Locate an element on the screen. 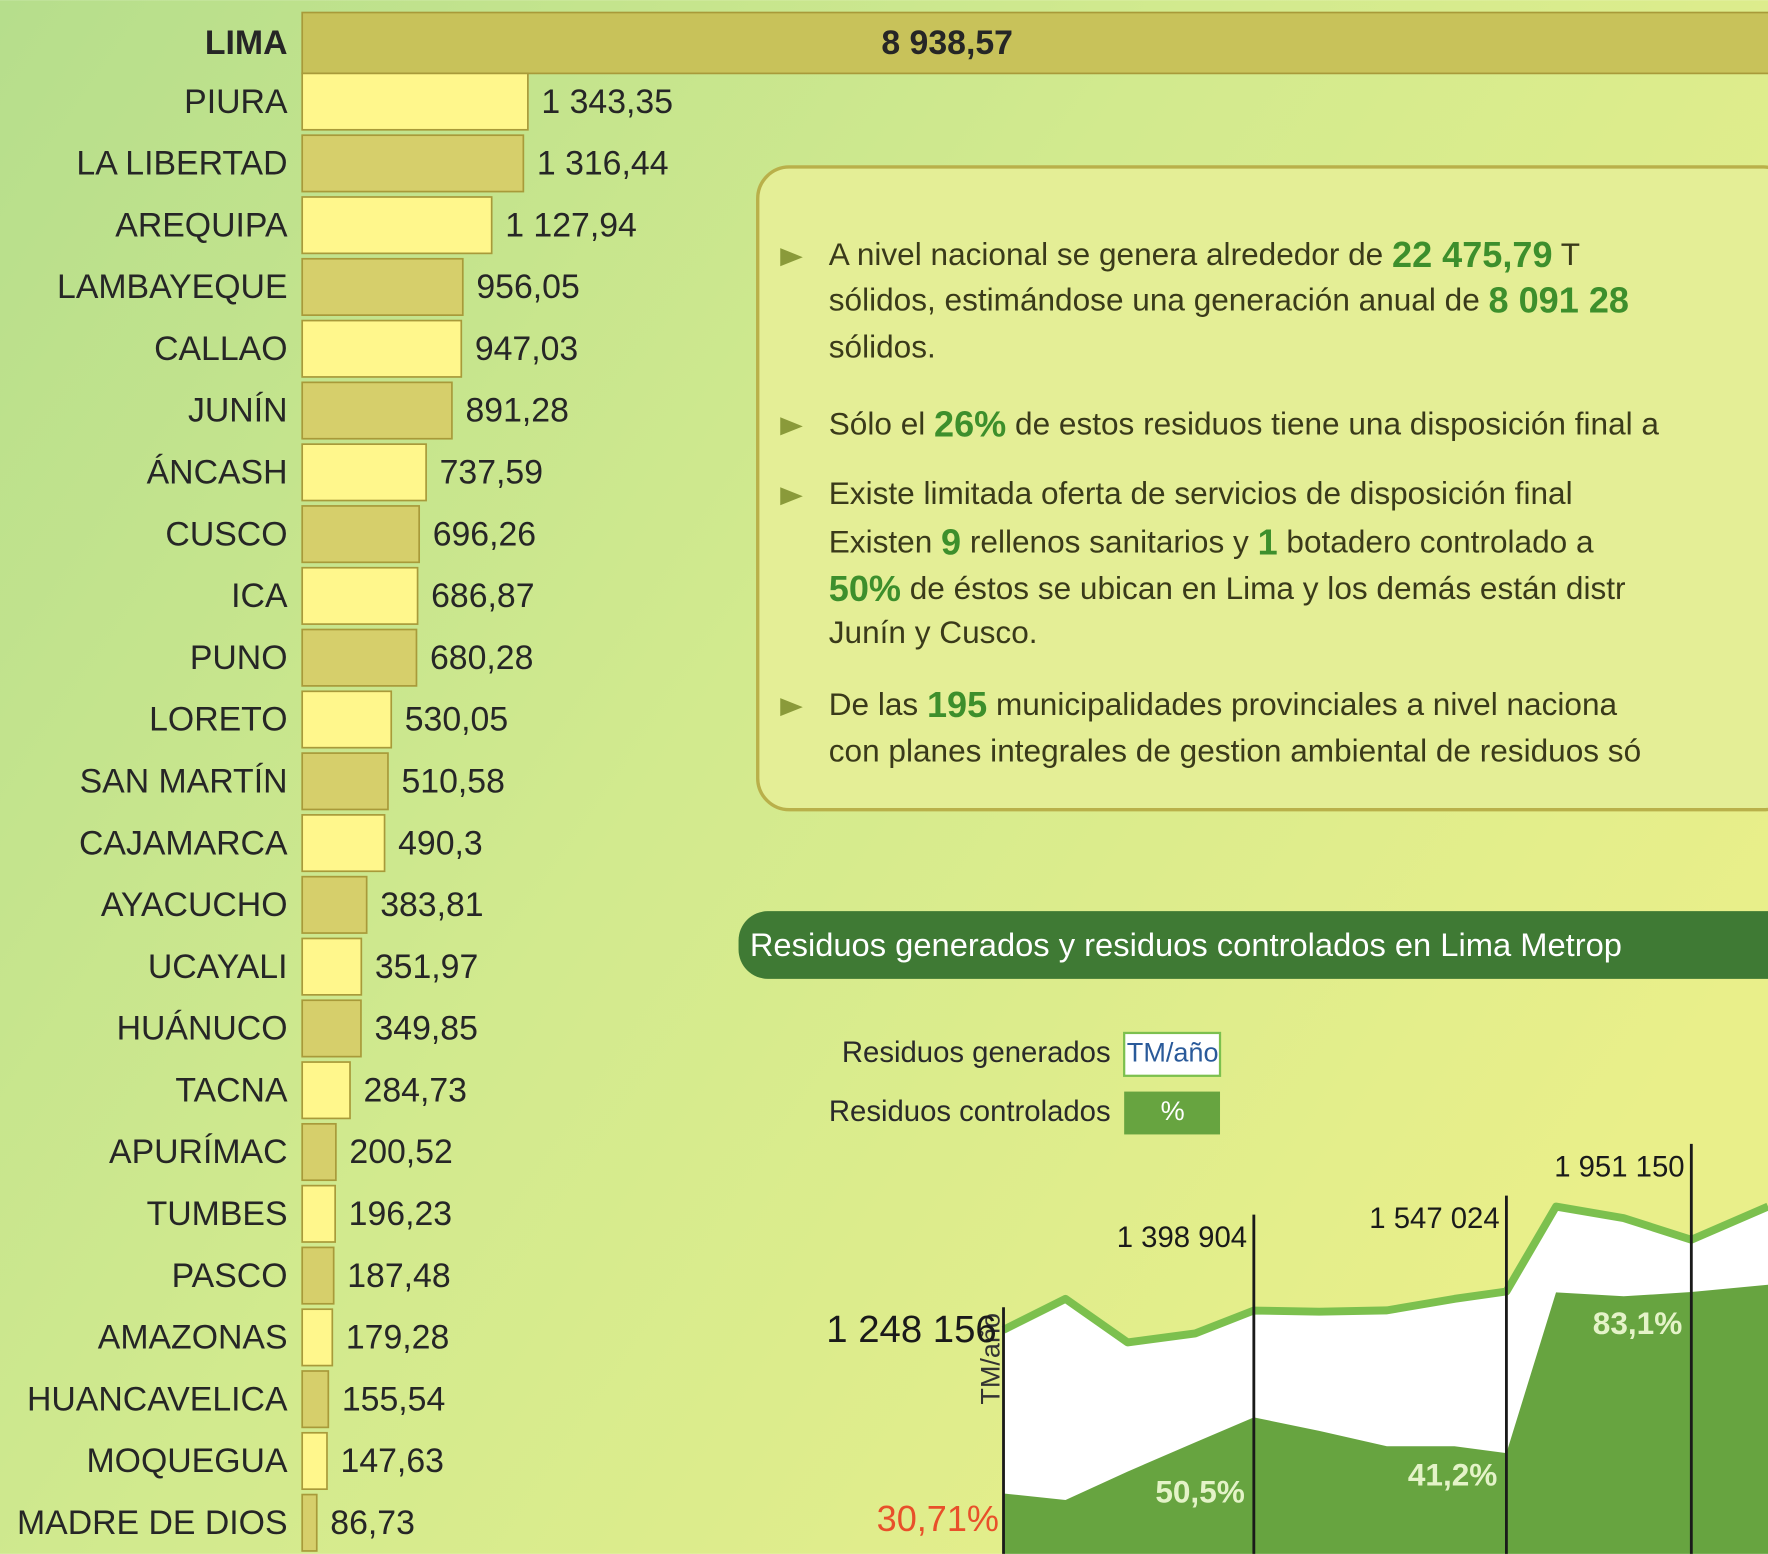  value-label: 956,05 is located at coordinates (527, 287).